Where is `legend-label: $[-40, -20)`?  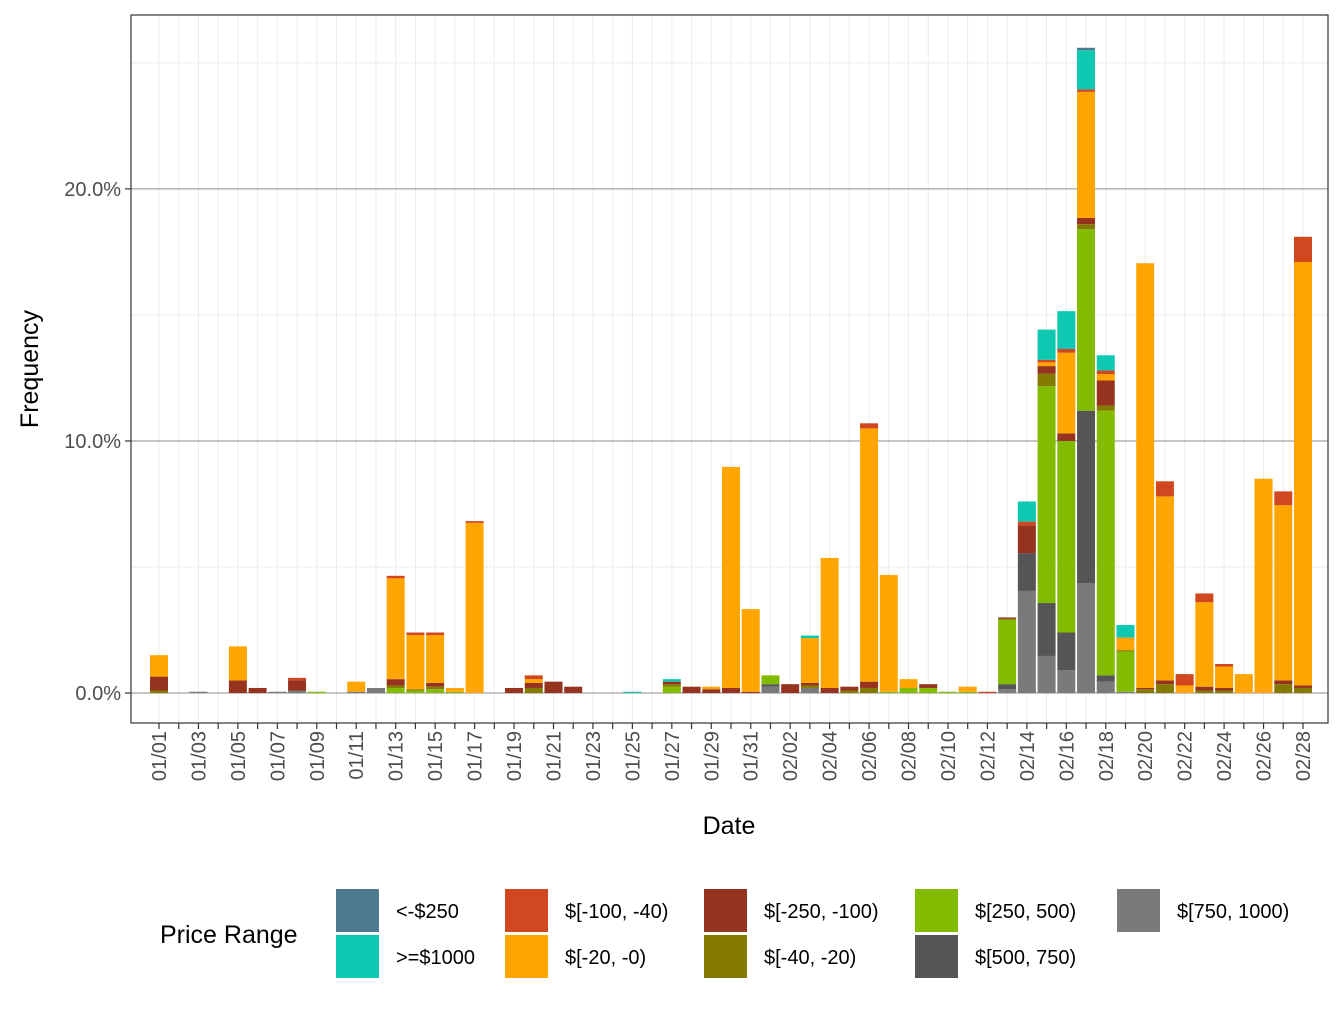 legend-label: $[-40, -20) is located at coordinates (810, 958).